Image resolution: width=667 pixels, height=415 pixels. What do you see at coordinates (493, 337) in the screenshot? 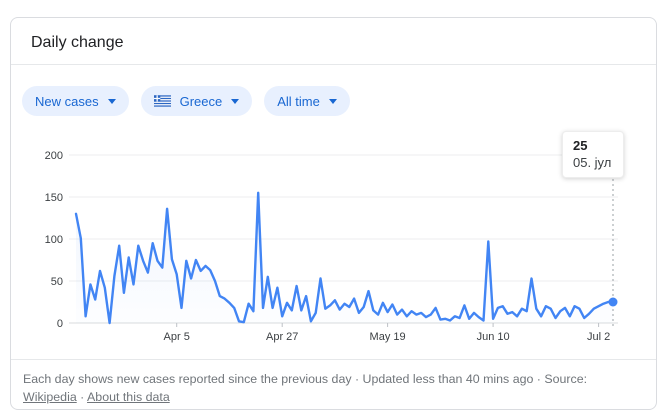
I see `x-axis-label: Jun 10` at bounding box center [493, 337].